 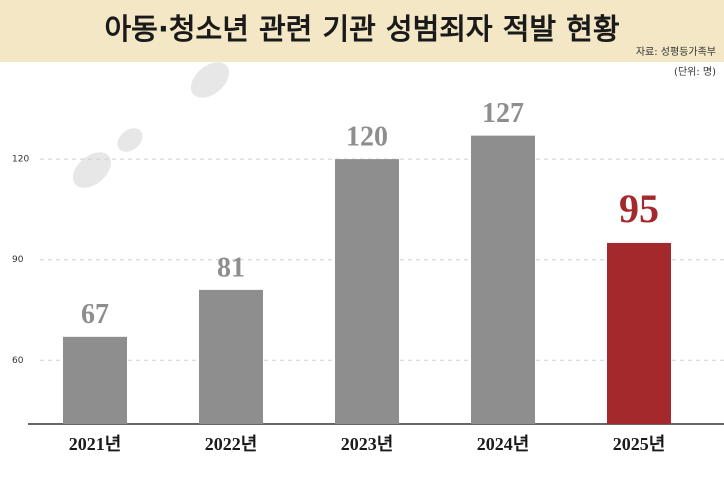 I want to click on chart-title: 아동·청소년 관련 기관 성범죄자 적발 현황, so click(x=361, y=29).